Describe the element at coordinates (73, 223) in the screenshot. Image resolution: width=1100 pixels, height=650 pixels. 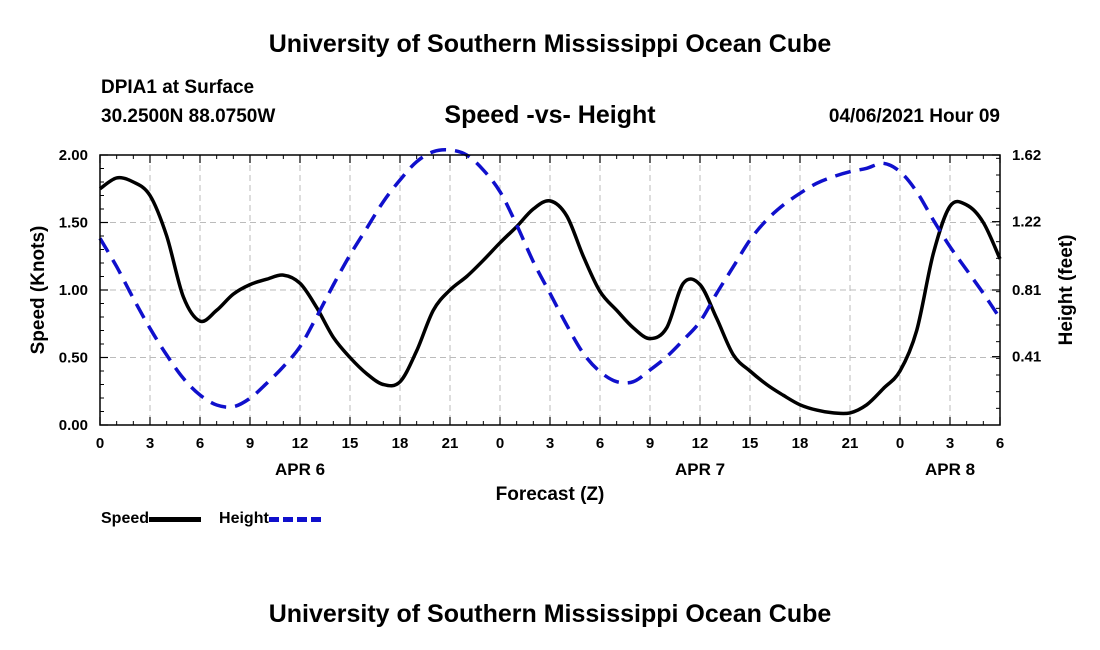
I see `y-tick-label: 1.50` at that location.